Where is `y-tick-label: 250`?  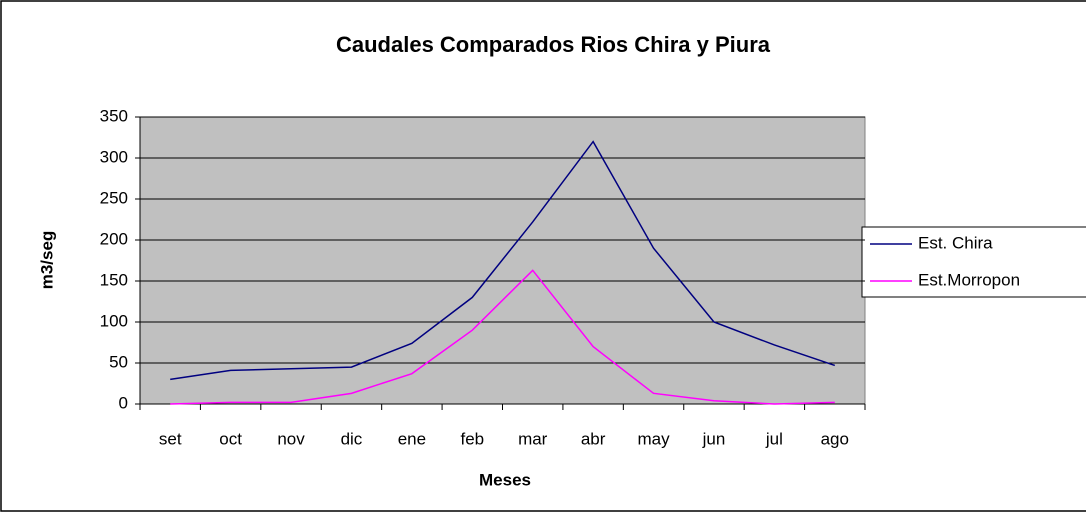 y-tick-label: 250 is located at coordinates (114, 197).